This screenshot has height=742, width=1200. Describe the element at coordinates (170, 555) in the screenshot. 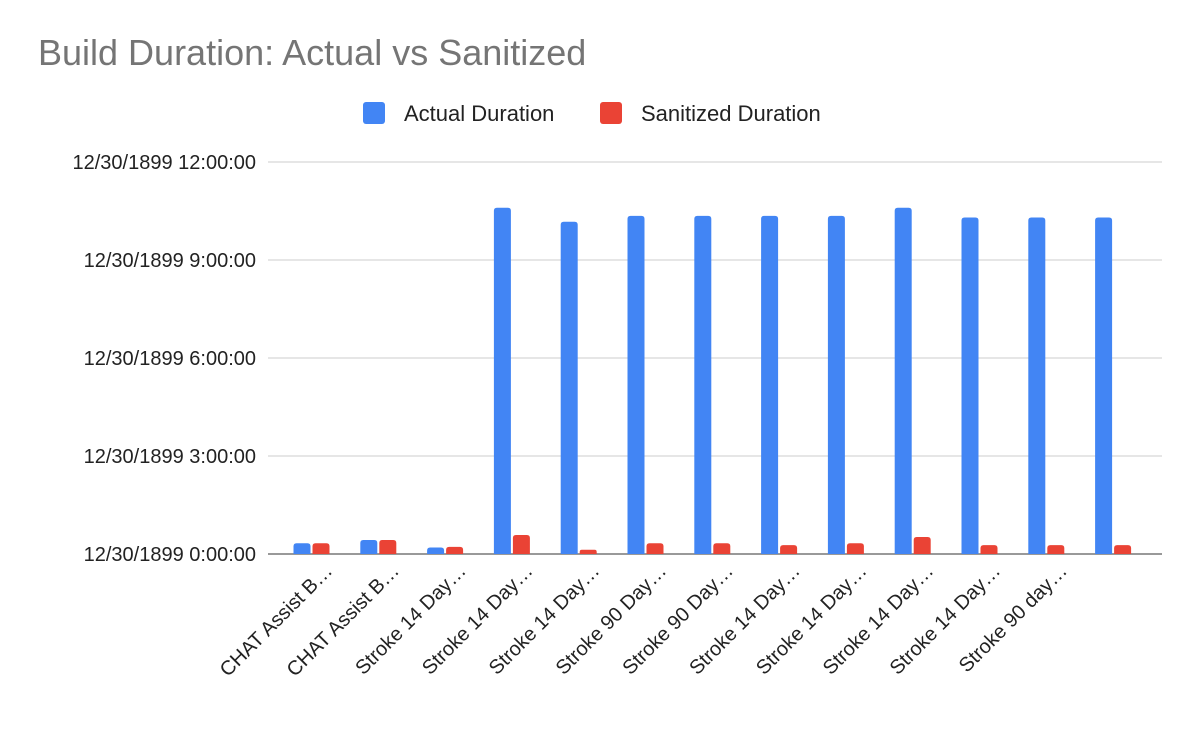

I see `y-tick-label: 12/30/1899 0:00:00` at that location.